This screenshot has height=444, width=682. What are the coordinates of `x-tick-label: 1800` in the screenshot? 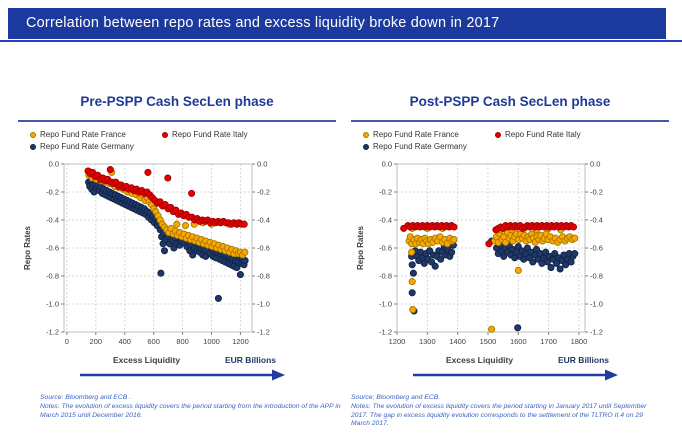 It's located at (579, 341).